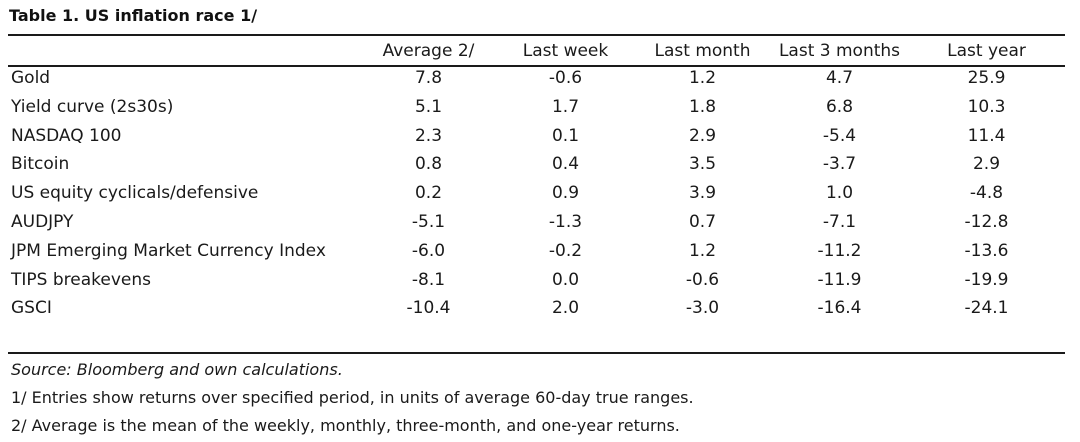 This screenshot has height=442, width=1080. I want to click on value-cell: 5.1, so click(428, 106).